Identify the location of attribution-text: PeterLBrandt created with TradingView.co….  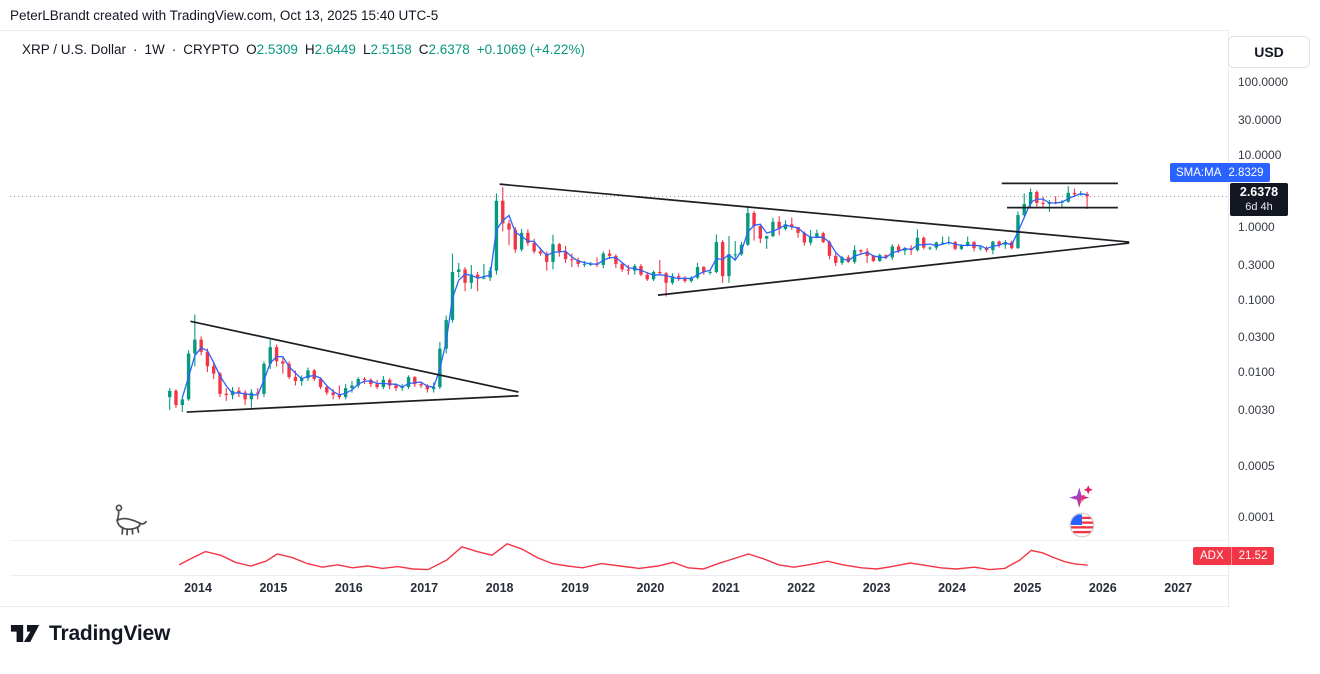
(224, 15).